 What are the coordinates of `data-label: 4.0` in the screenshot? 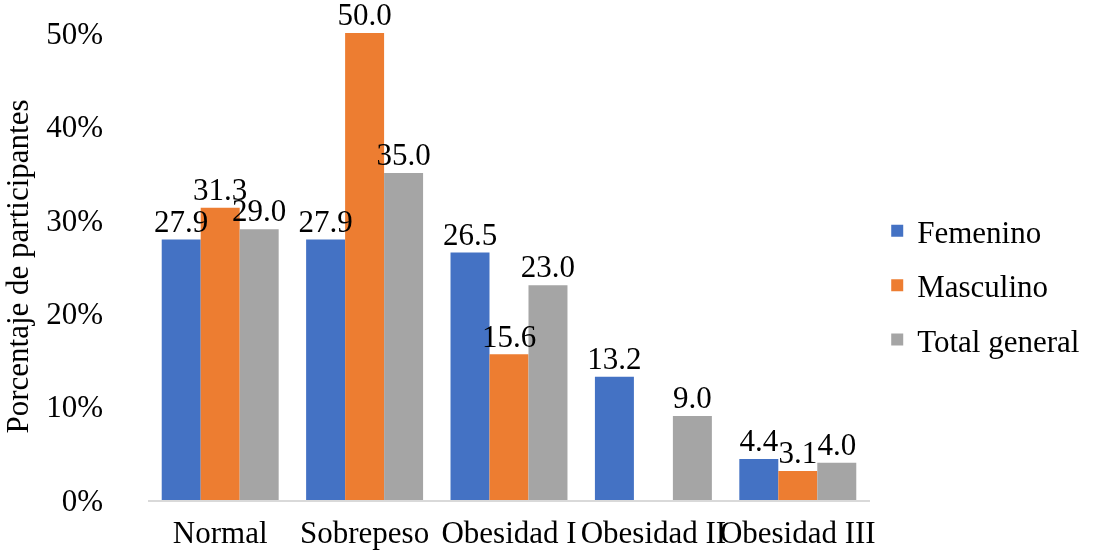 It's located at (837, 444).